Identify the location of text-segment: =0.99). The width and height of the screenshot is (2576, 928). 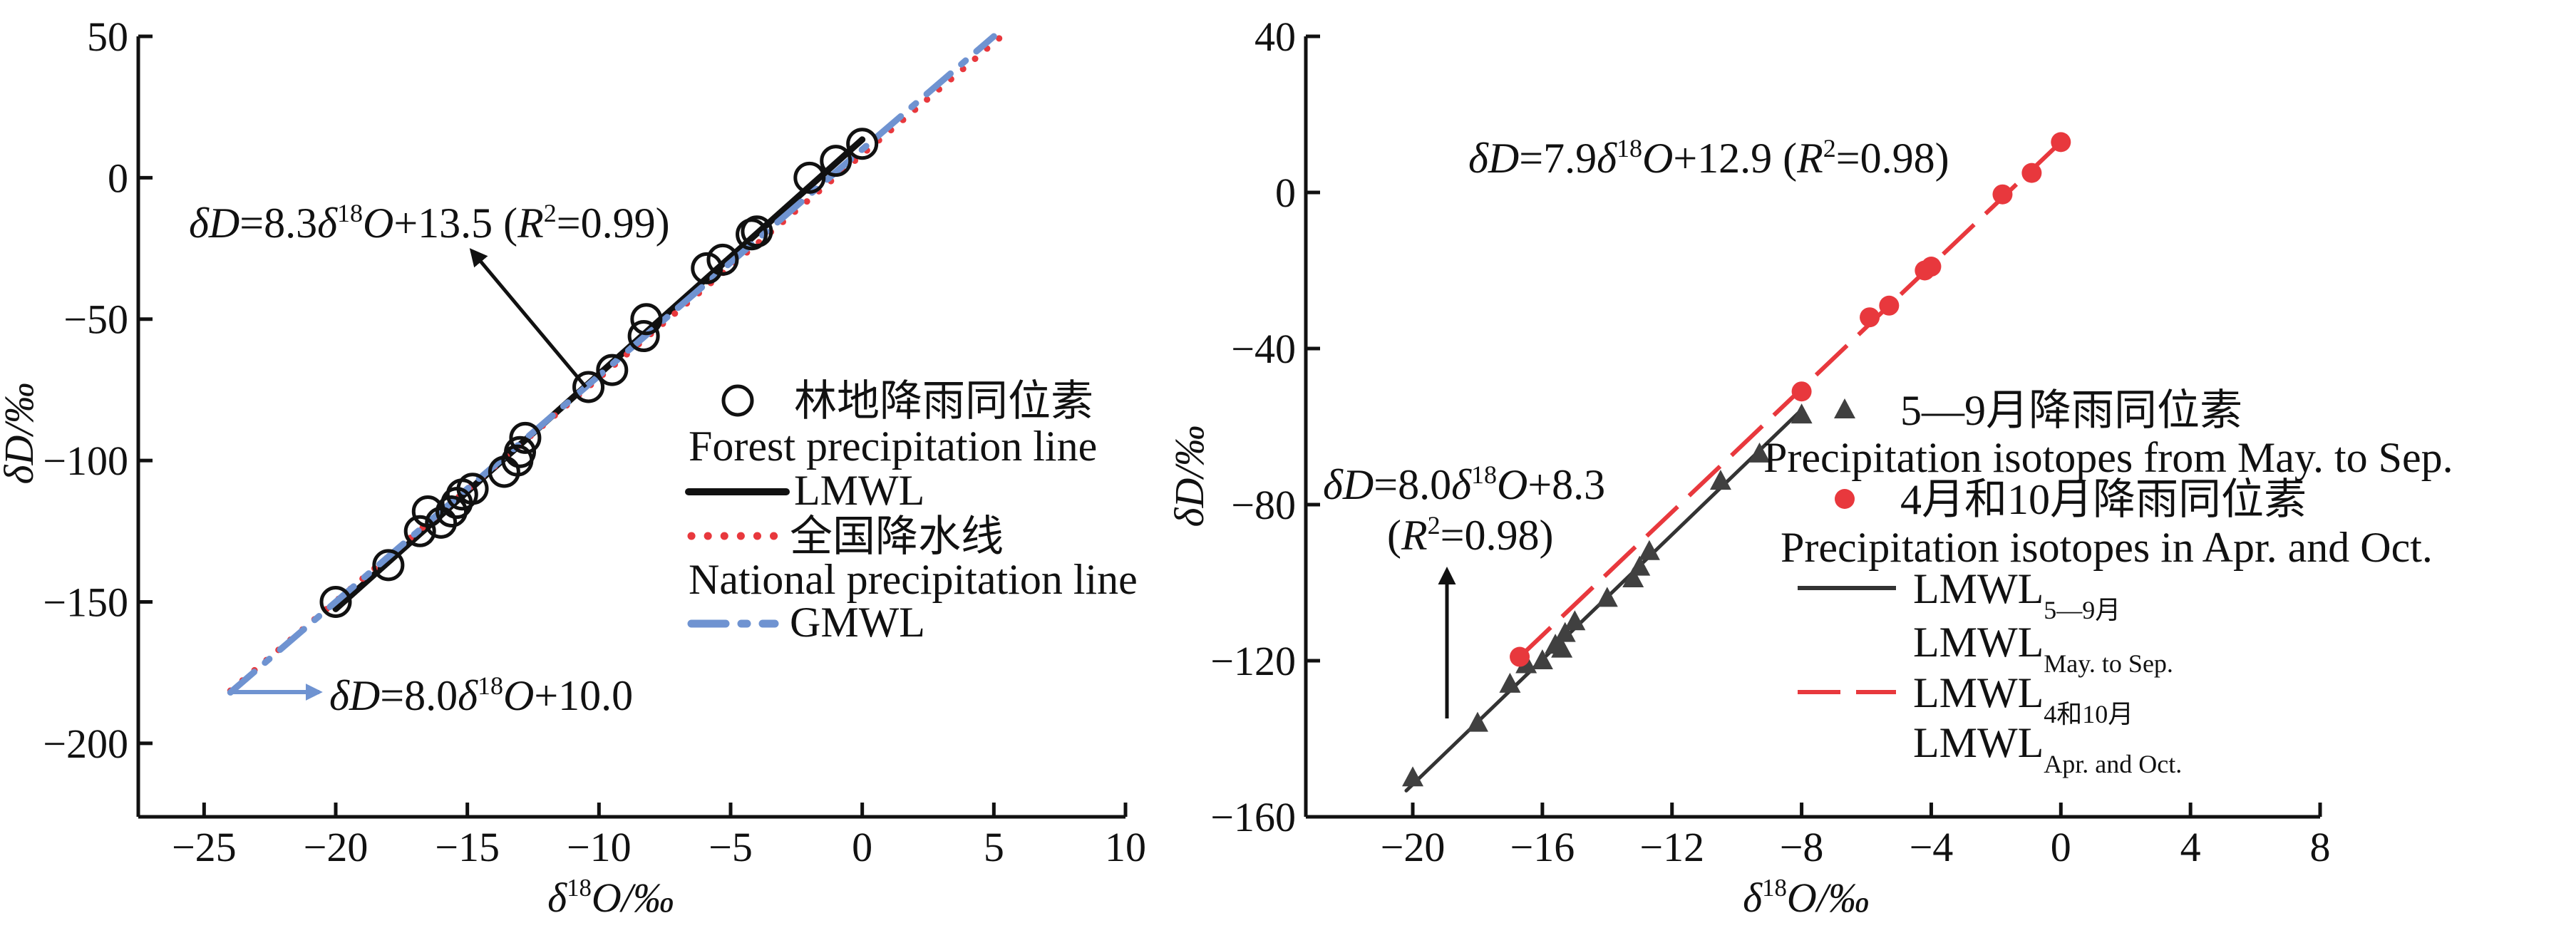
(613, 223).